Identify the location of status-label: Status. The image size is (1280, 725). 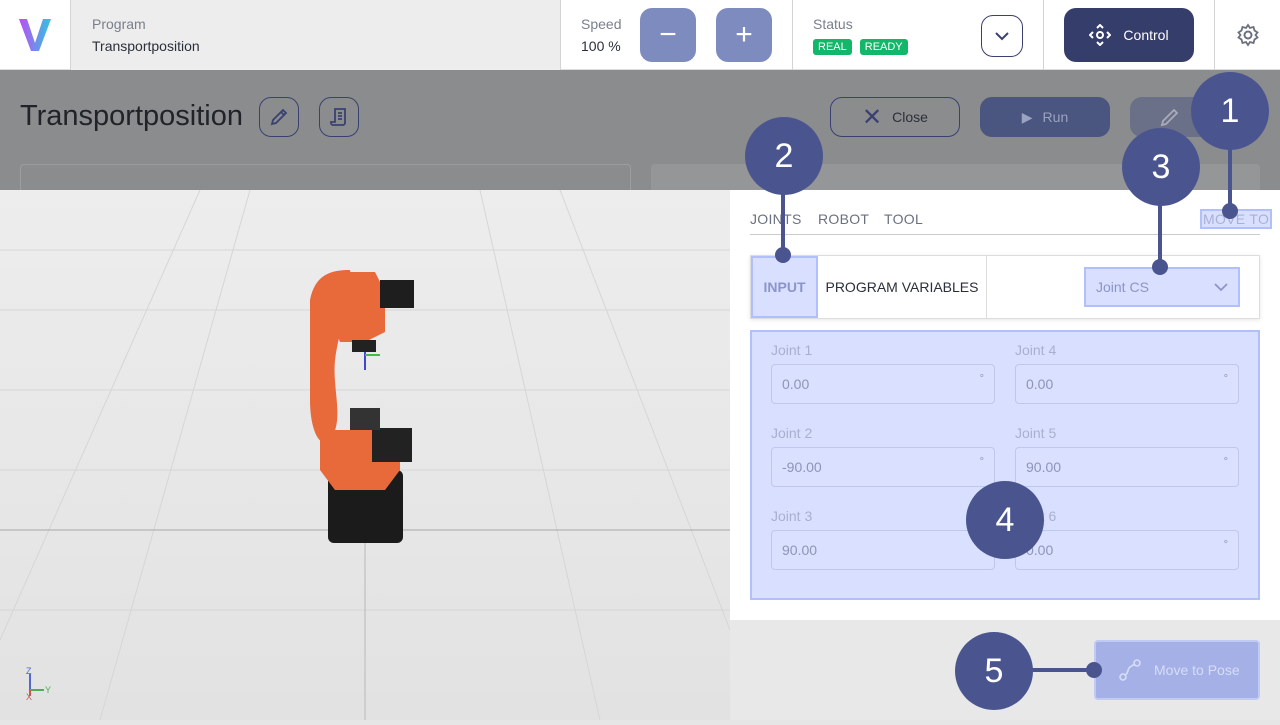
(833, 24).